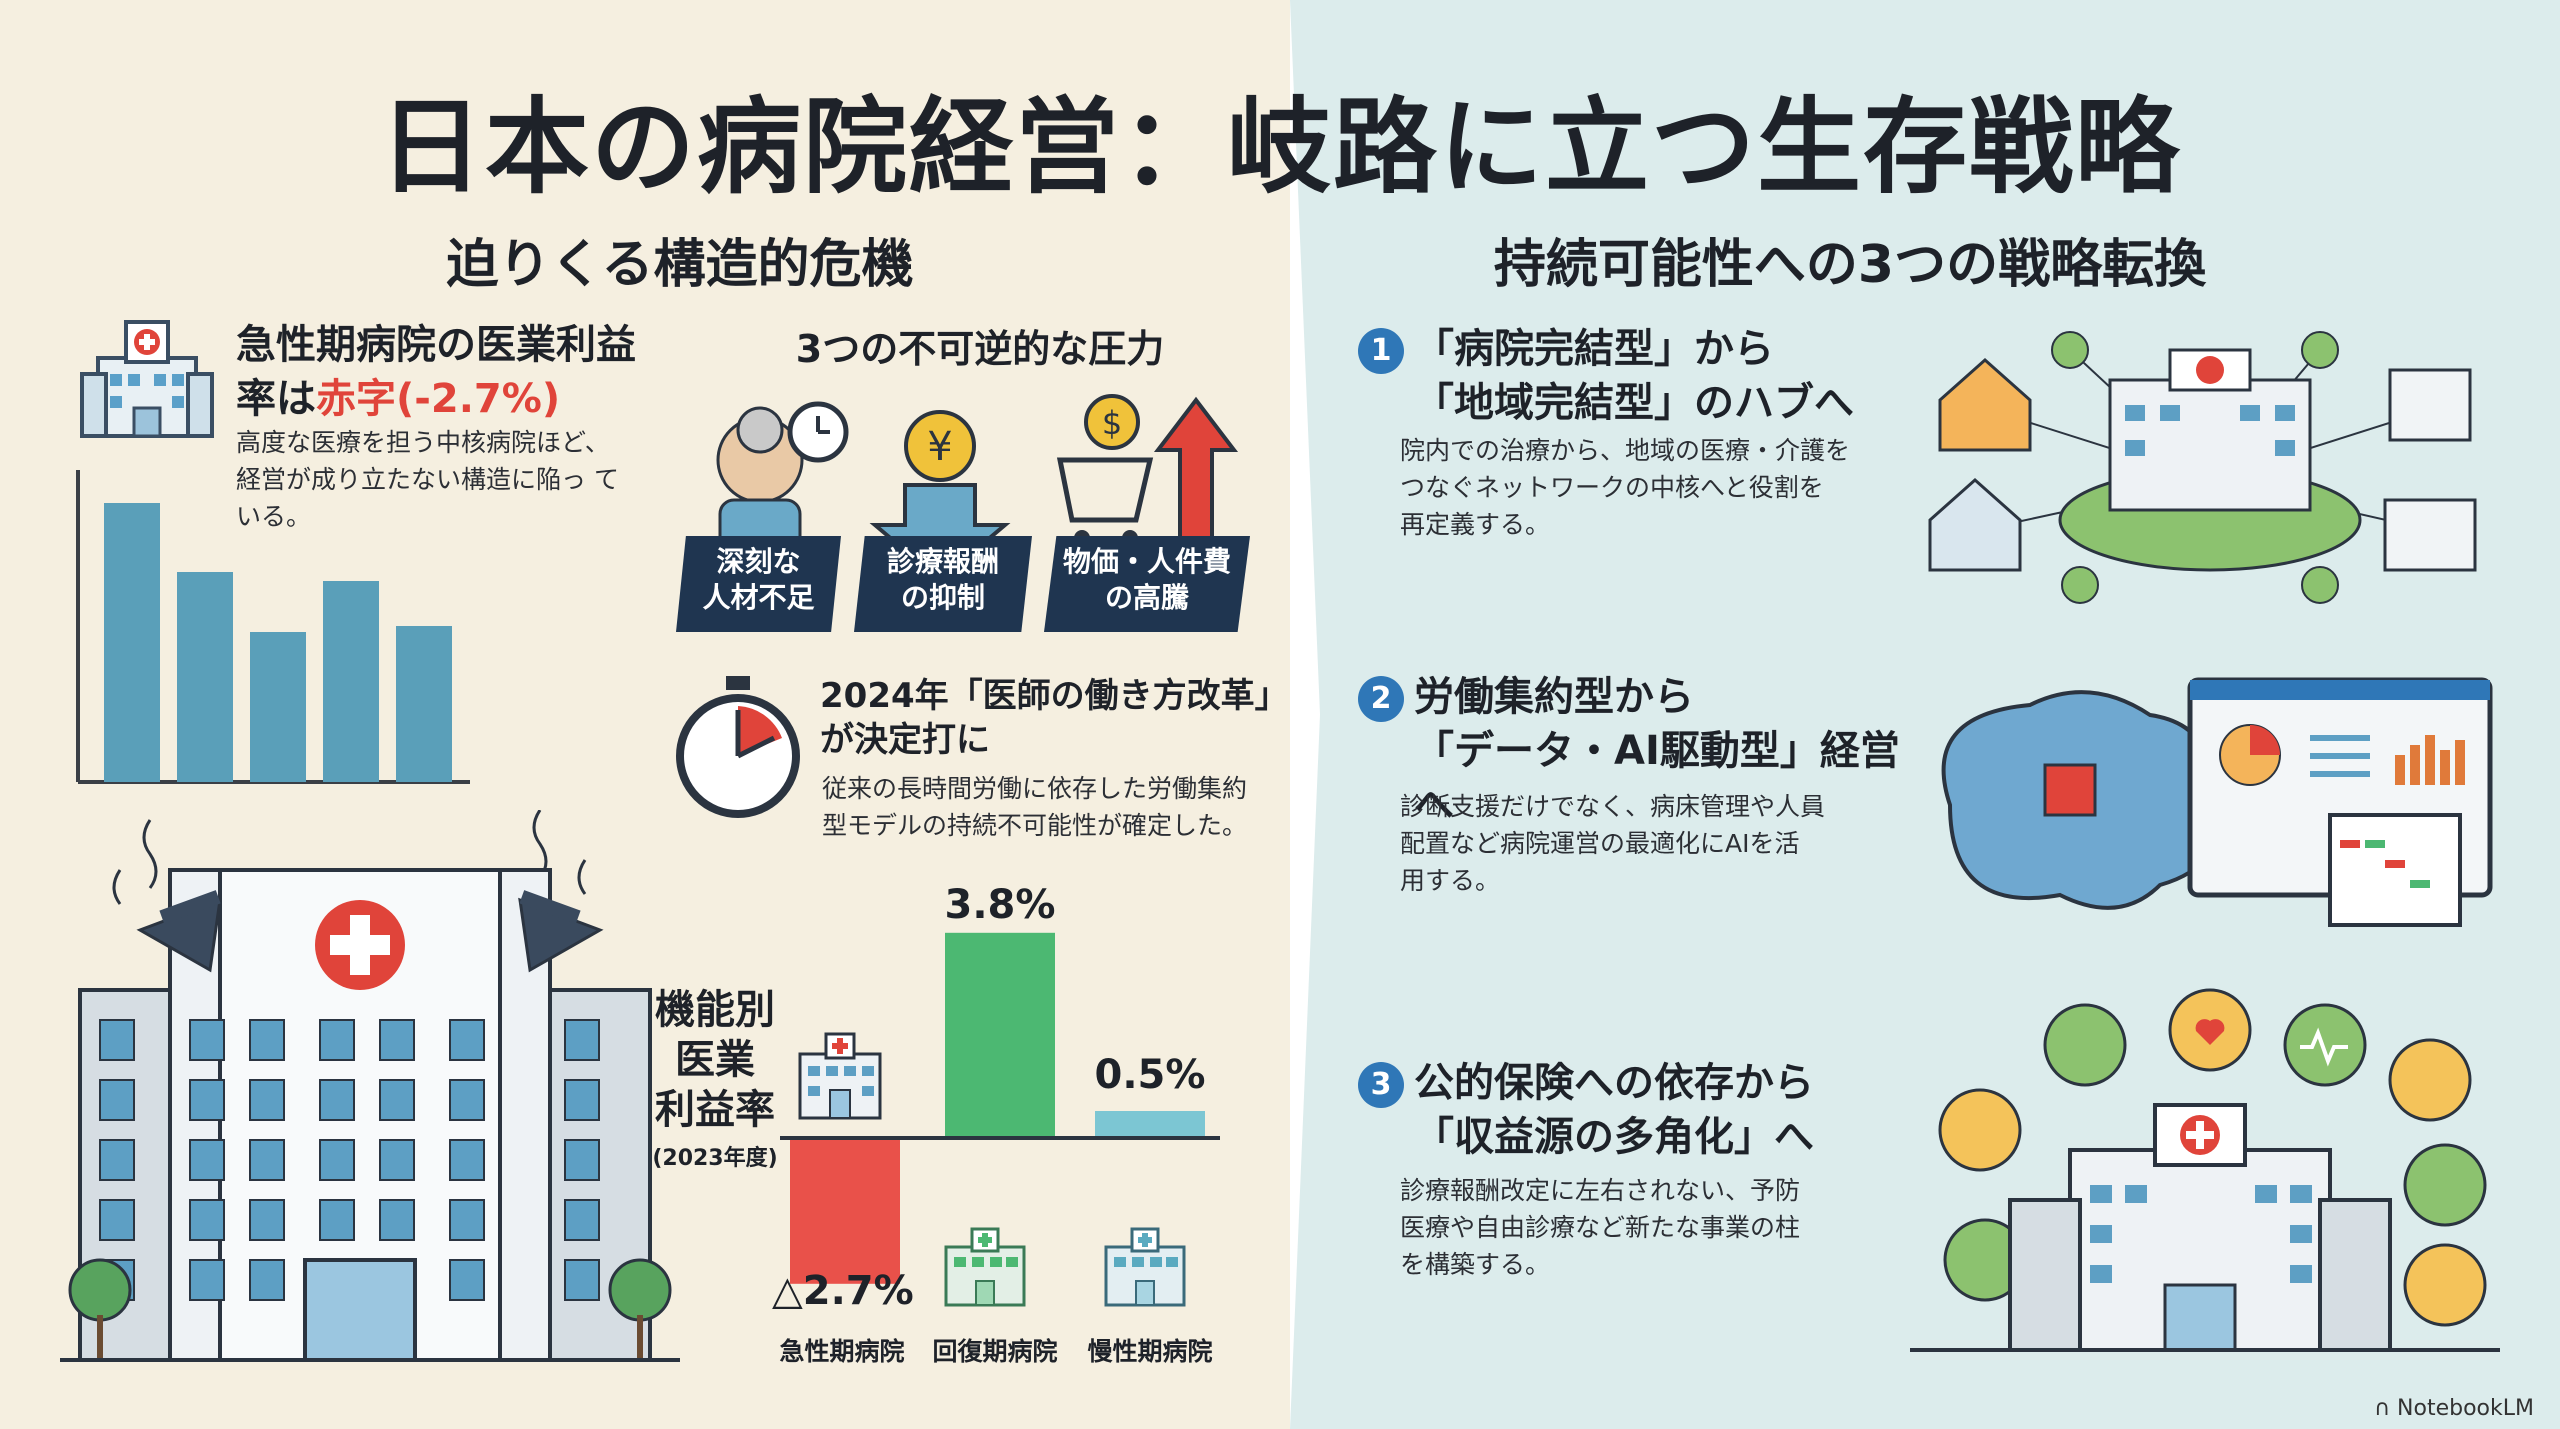  What do you see at coordinates (370, 1086) in the screenshot?
I see `crisis-hospital-illustration` at bounding box center [370, 1086].